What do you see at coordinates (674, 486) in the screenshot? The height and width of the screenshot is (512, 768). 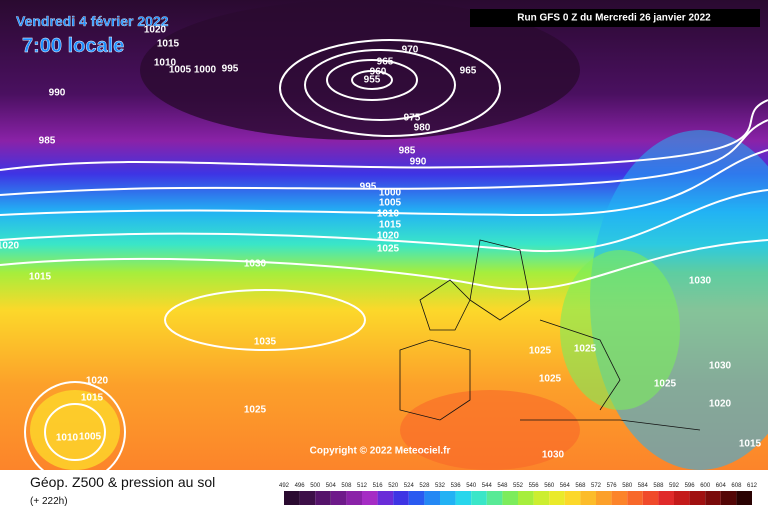 I see `colorbar-label: 592` at bounding box center [674, 486].